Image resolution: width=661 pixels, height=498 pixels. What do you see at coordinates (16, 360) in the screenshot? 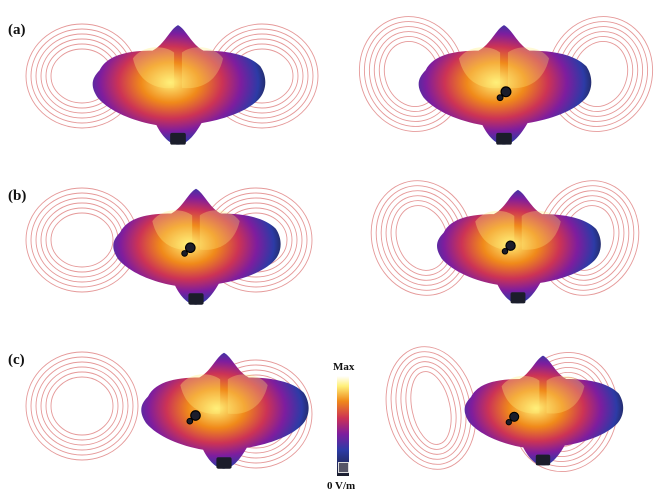
I see `row-label-c: (c)` at bounding box center [16, 360].